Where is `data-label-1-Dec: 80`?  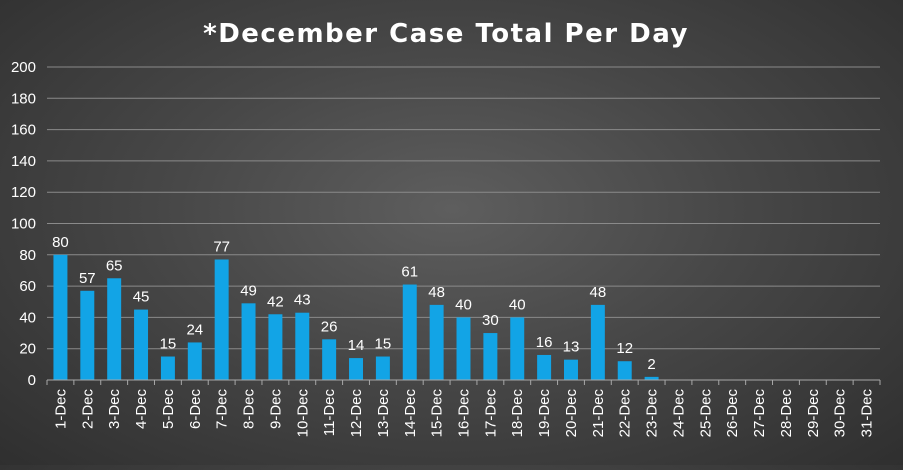
data-label-1-Dec: 80 is located at coordinates (60, 242).